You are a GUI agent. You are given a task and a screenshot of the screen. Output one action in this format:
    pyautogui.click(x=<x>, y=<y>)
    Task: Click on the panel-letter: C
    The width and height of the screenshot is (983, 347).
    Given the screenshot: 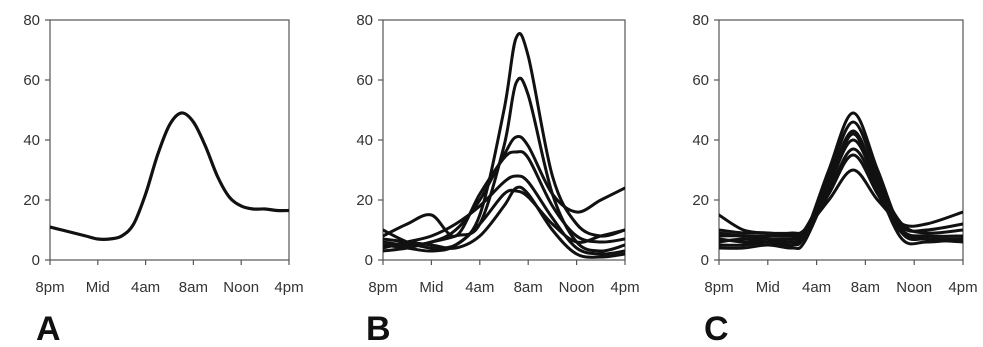 What is the action you would take?
    pyautogui.click(x=716, y=328)
    